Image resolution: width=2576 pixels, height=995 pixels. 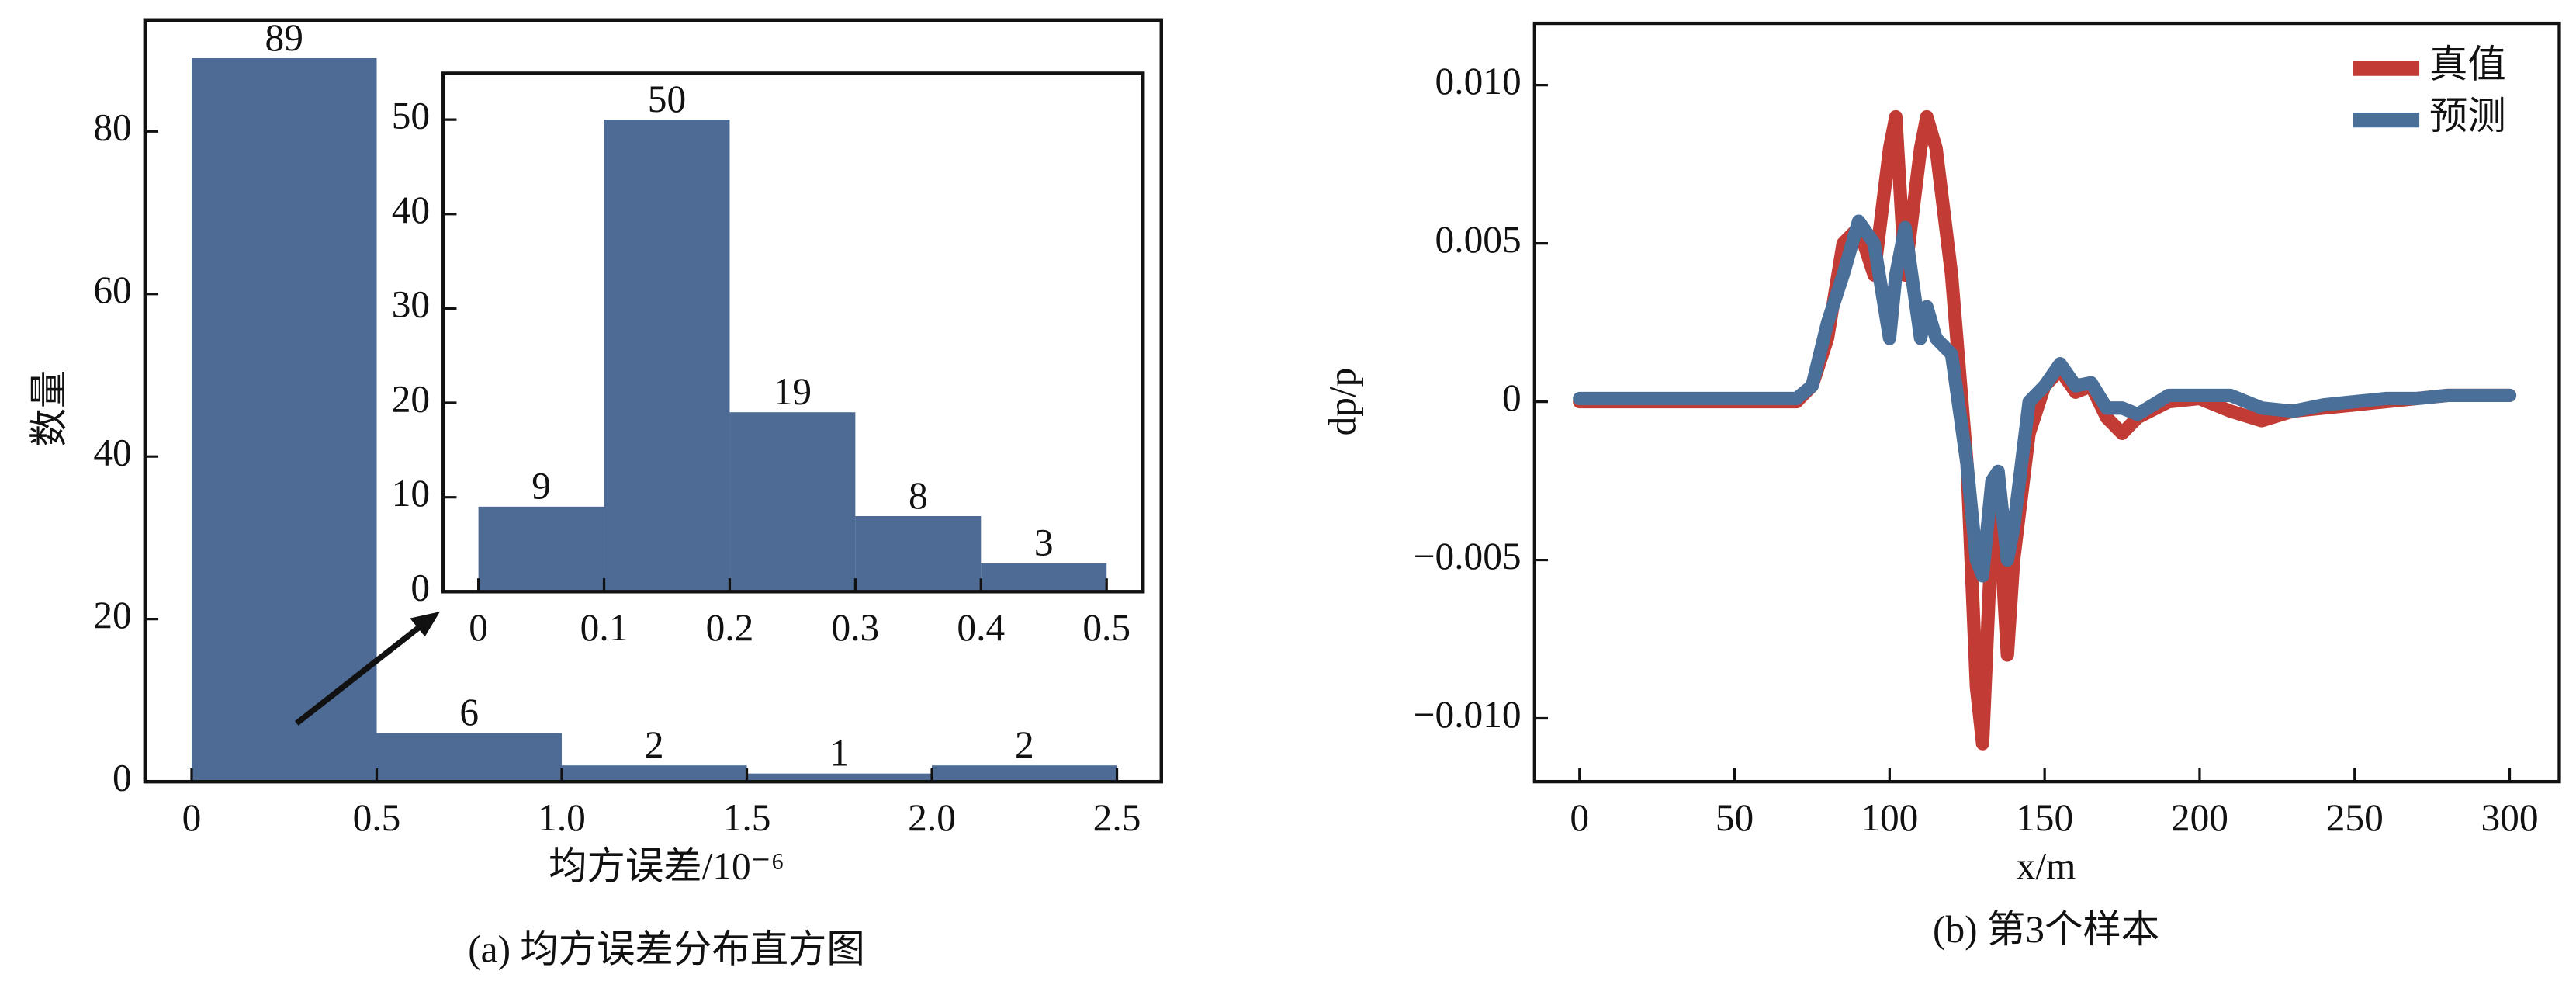 What do you see at coordinates (2044, 817) in the screenshot?
I see `x-tick-label: 150` at bounding box center [2044, 817].